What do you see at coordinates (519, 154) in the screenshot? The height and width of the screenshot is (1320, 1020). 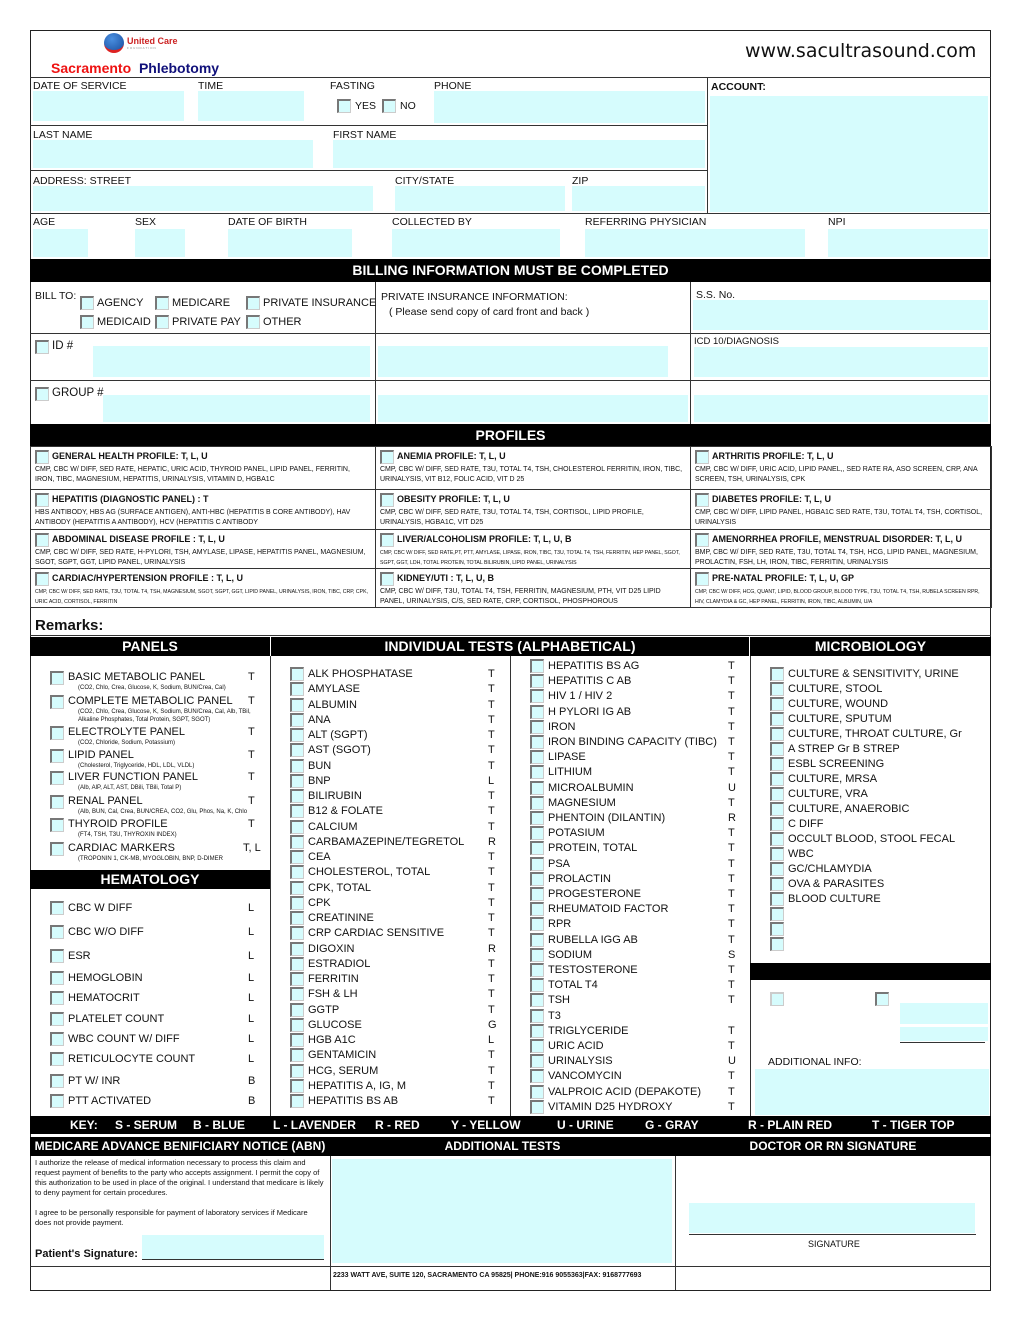 I see `first-name-input` at bounding box center [519, 154].